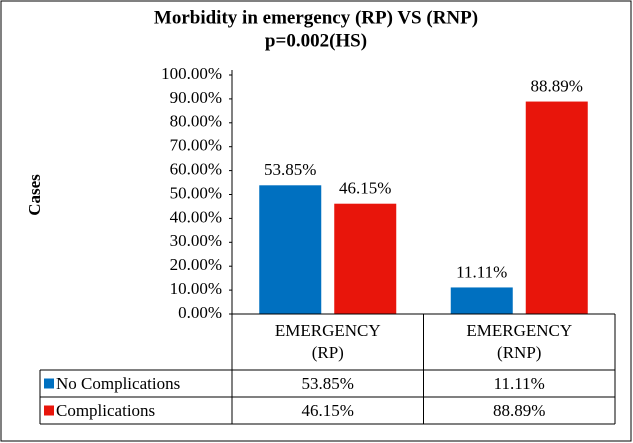 Image resolution: width=633 pixels, height=443 pixels. I want to click on table-value: 46.15%, so click(327, 410).